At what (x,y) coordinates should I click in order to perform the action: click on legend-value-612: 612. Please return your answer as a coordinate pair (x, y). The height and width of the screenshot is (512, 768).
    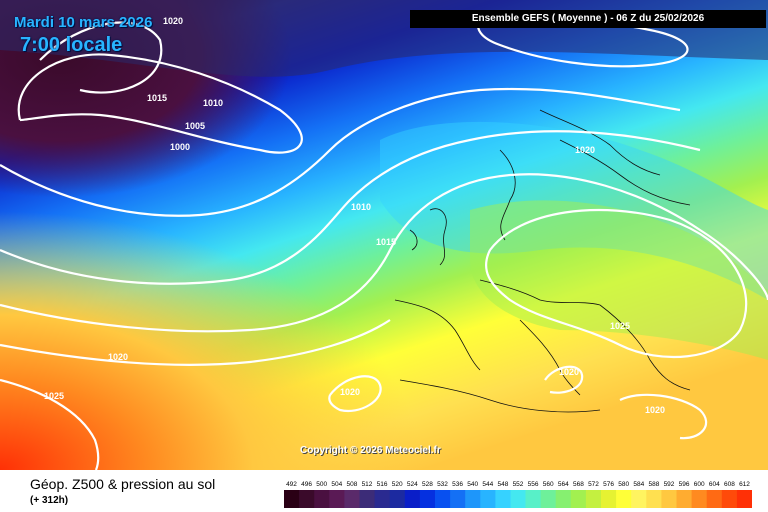
    Looking at the image, I should click on (744, 484).